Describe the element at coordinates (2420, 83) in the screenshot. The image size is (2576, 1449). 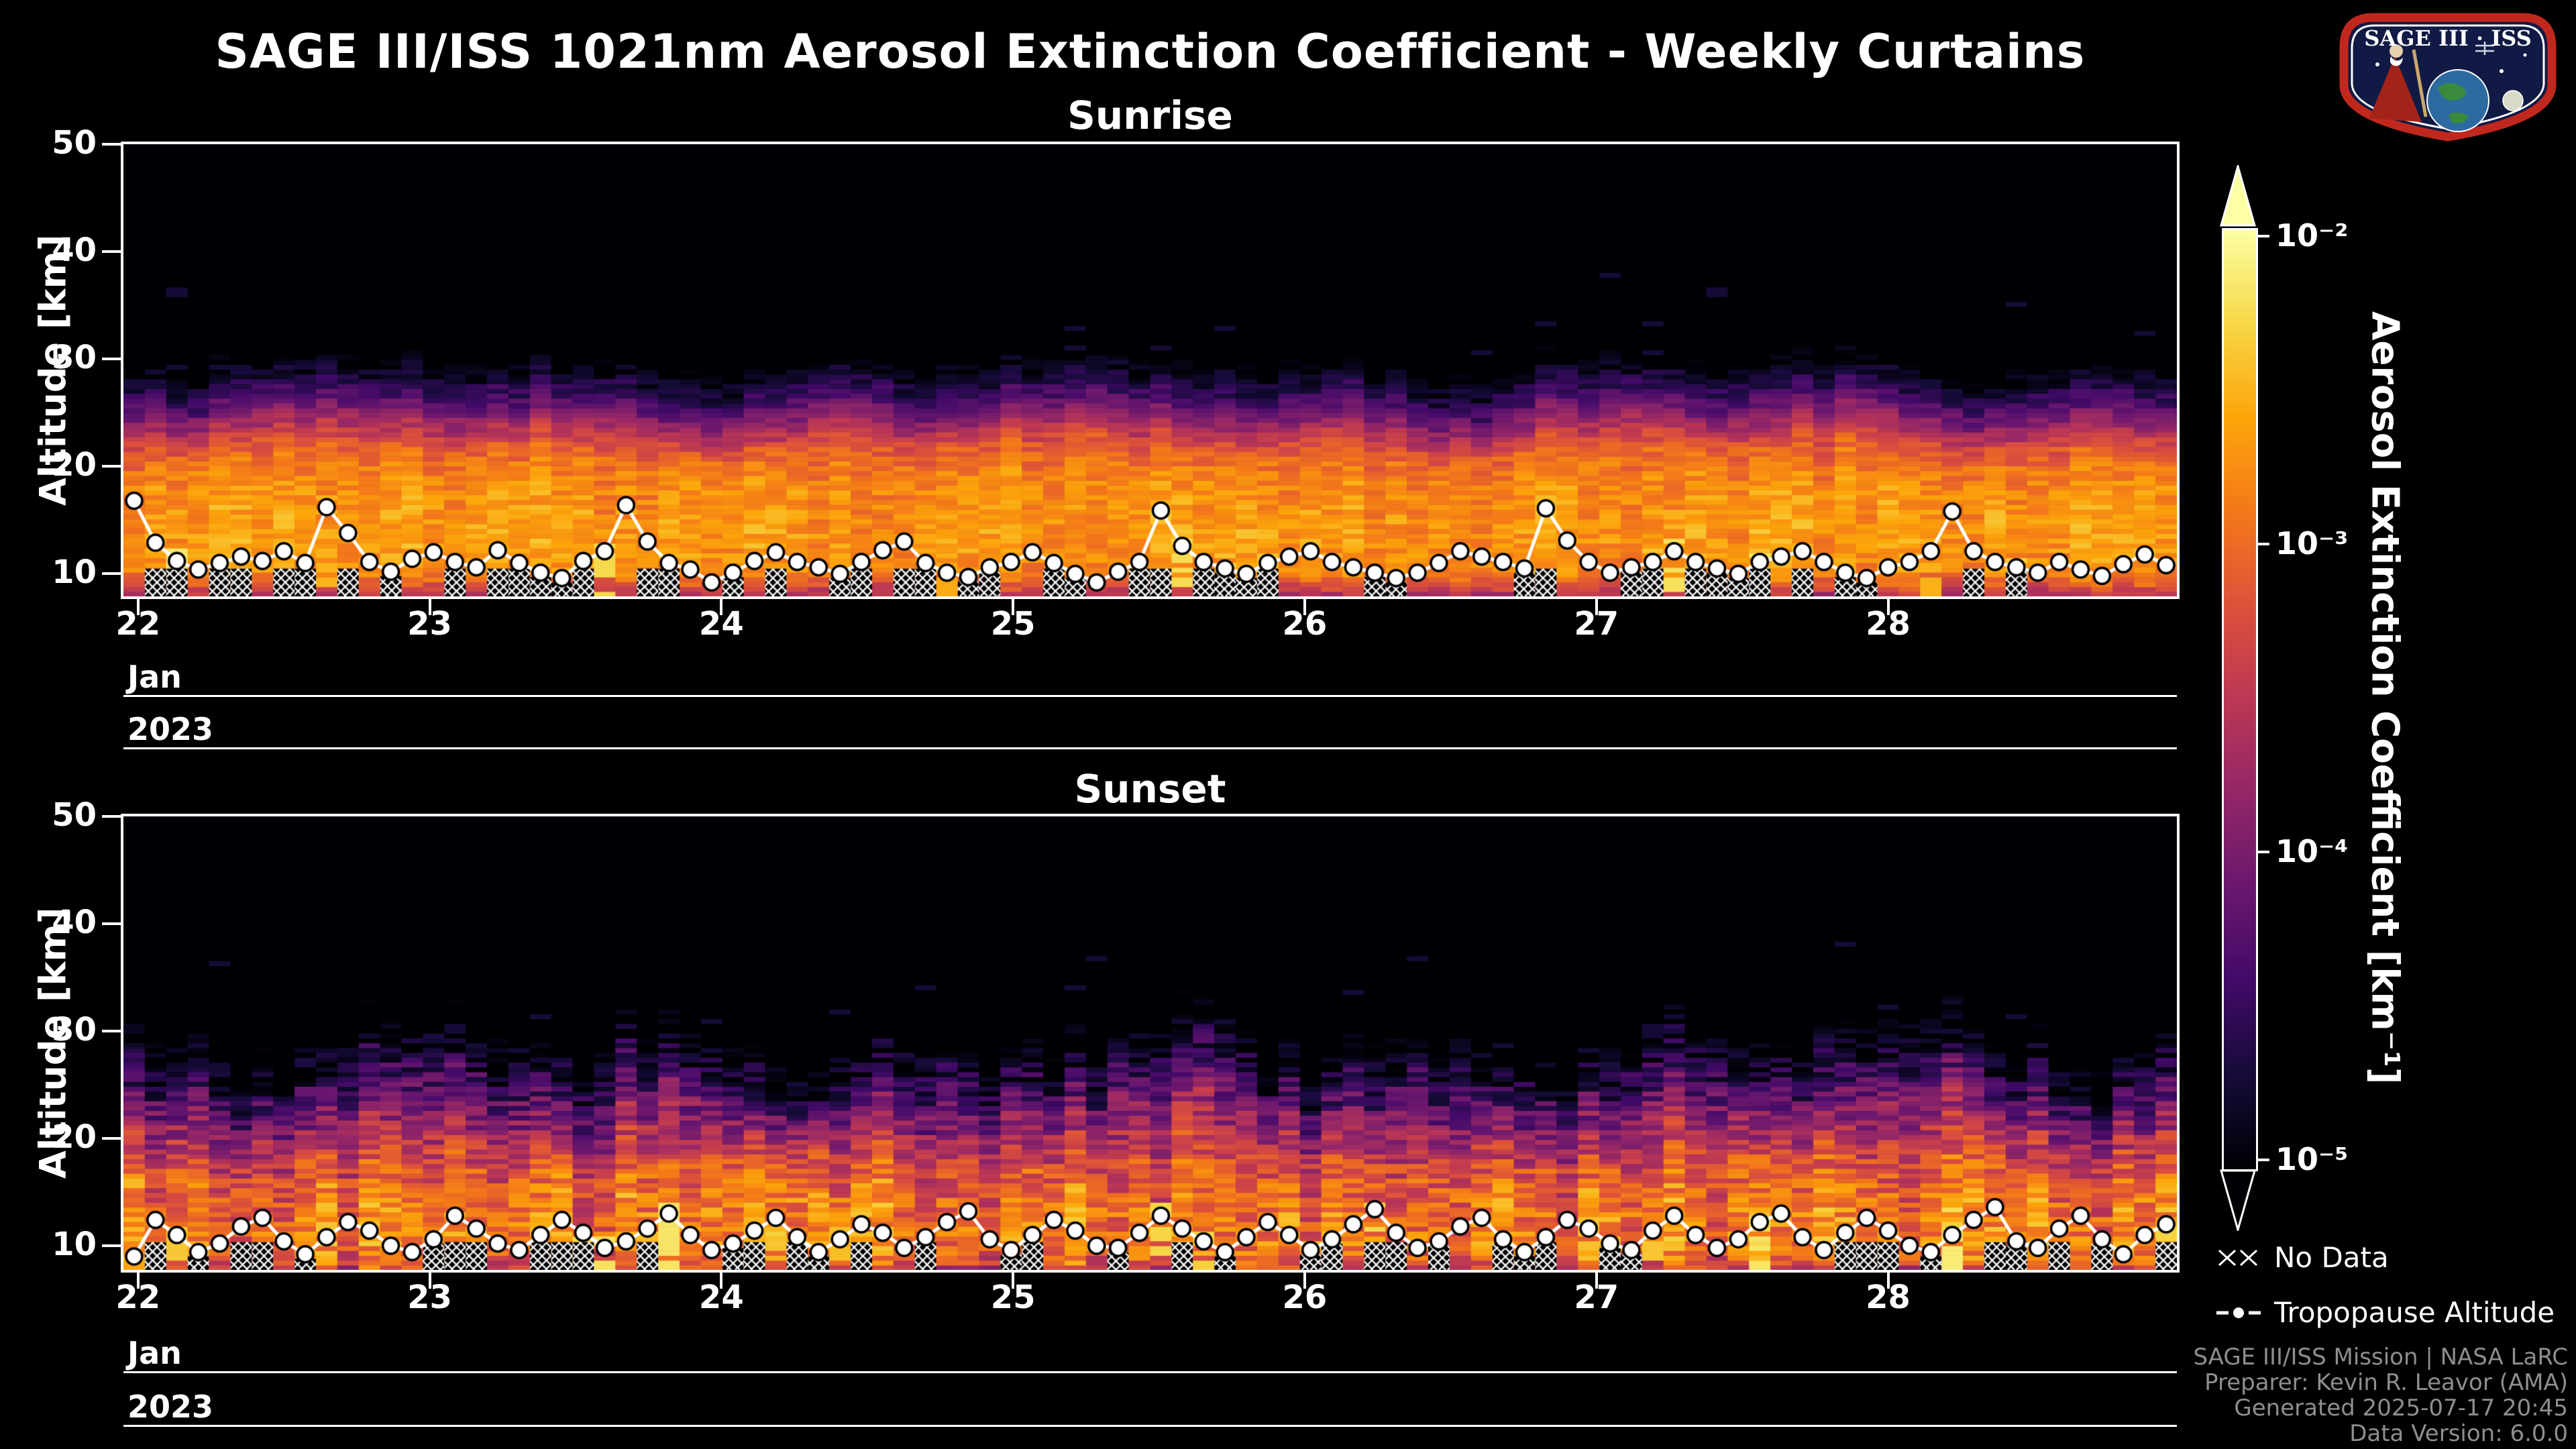
I see `wizard-staff` at that location.